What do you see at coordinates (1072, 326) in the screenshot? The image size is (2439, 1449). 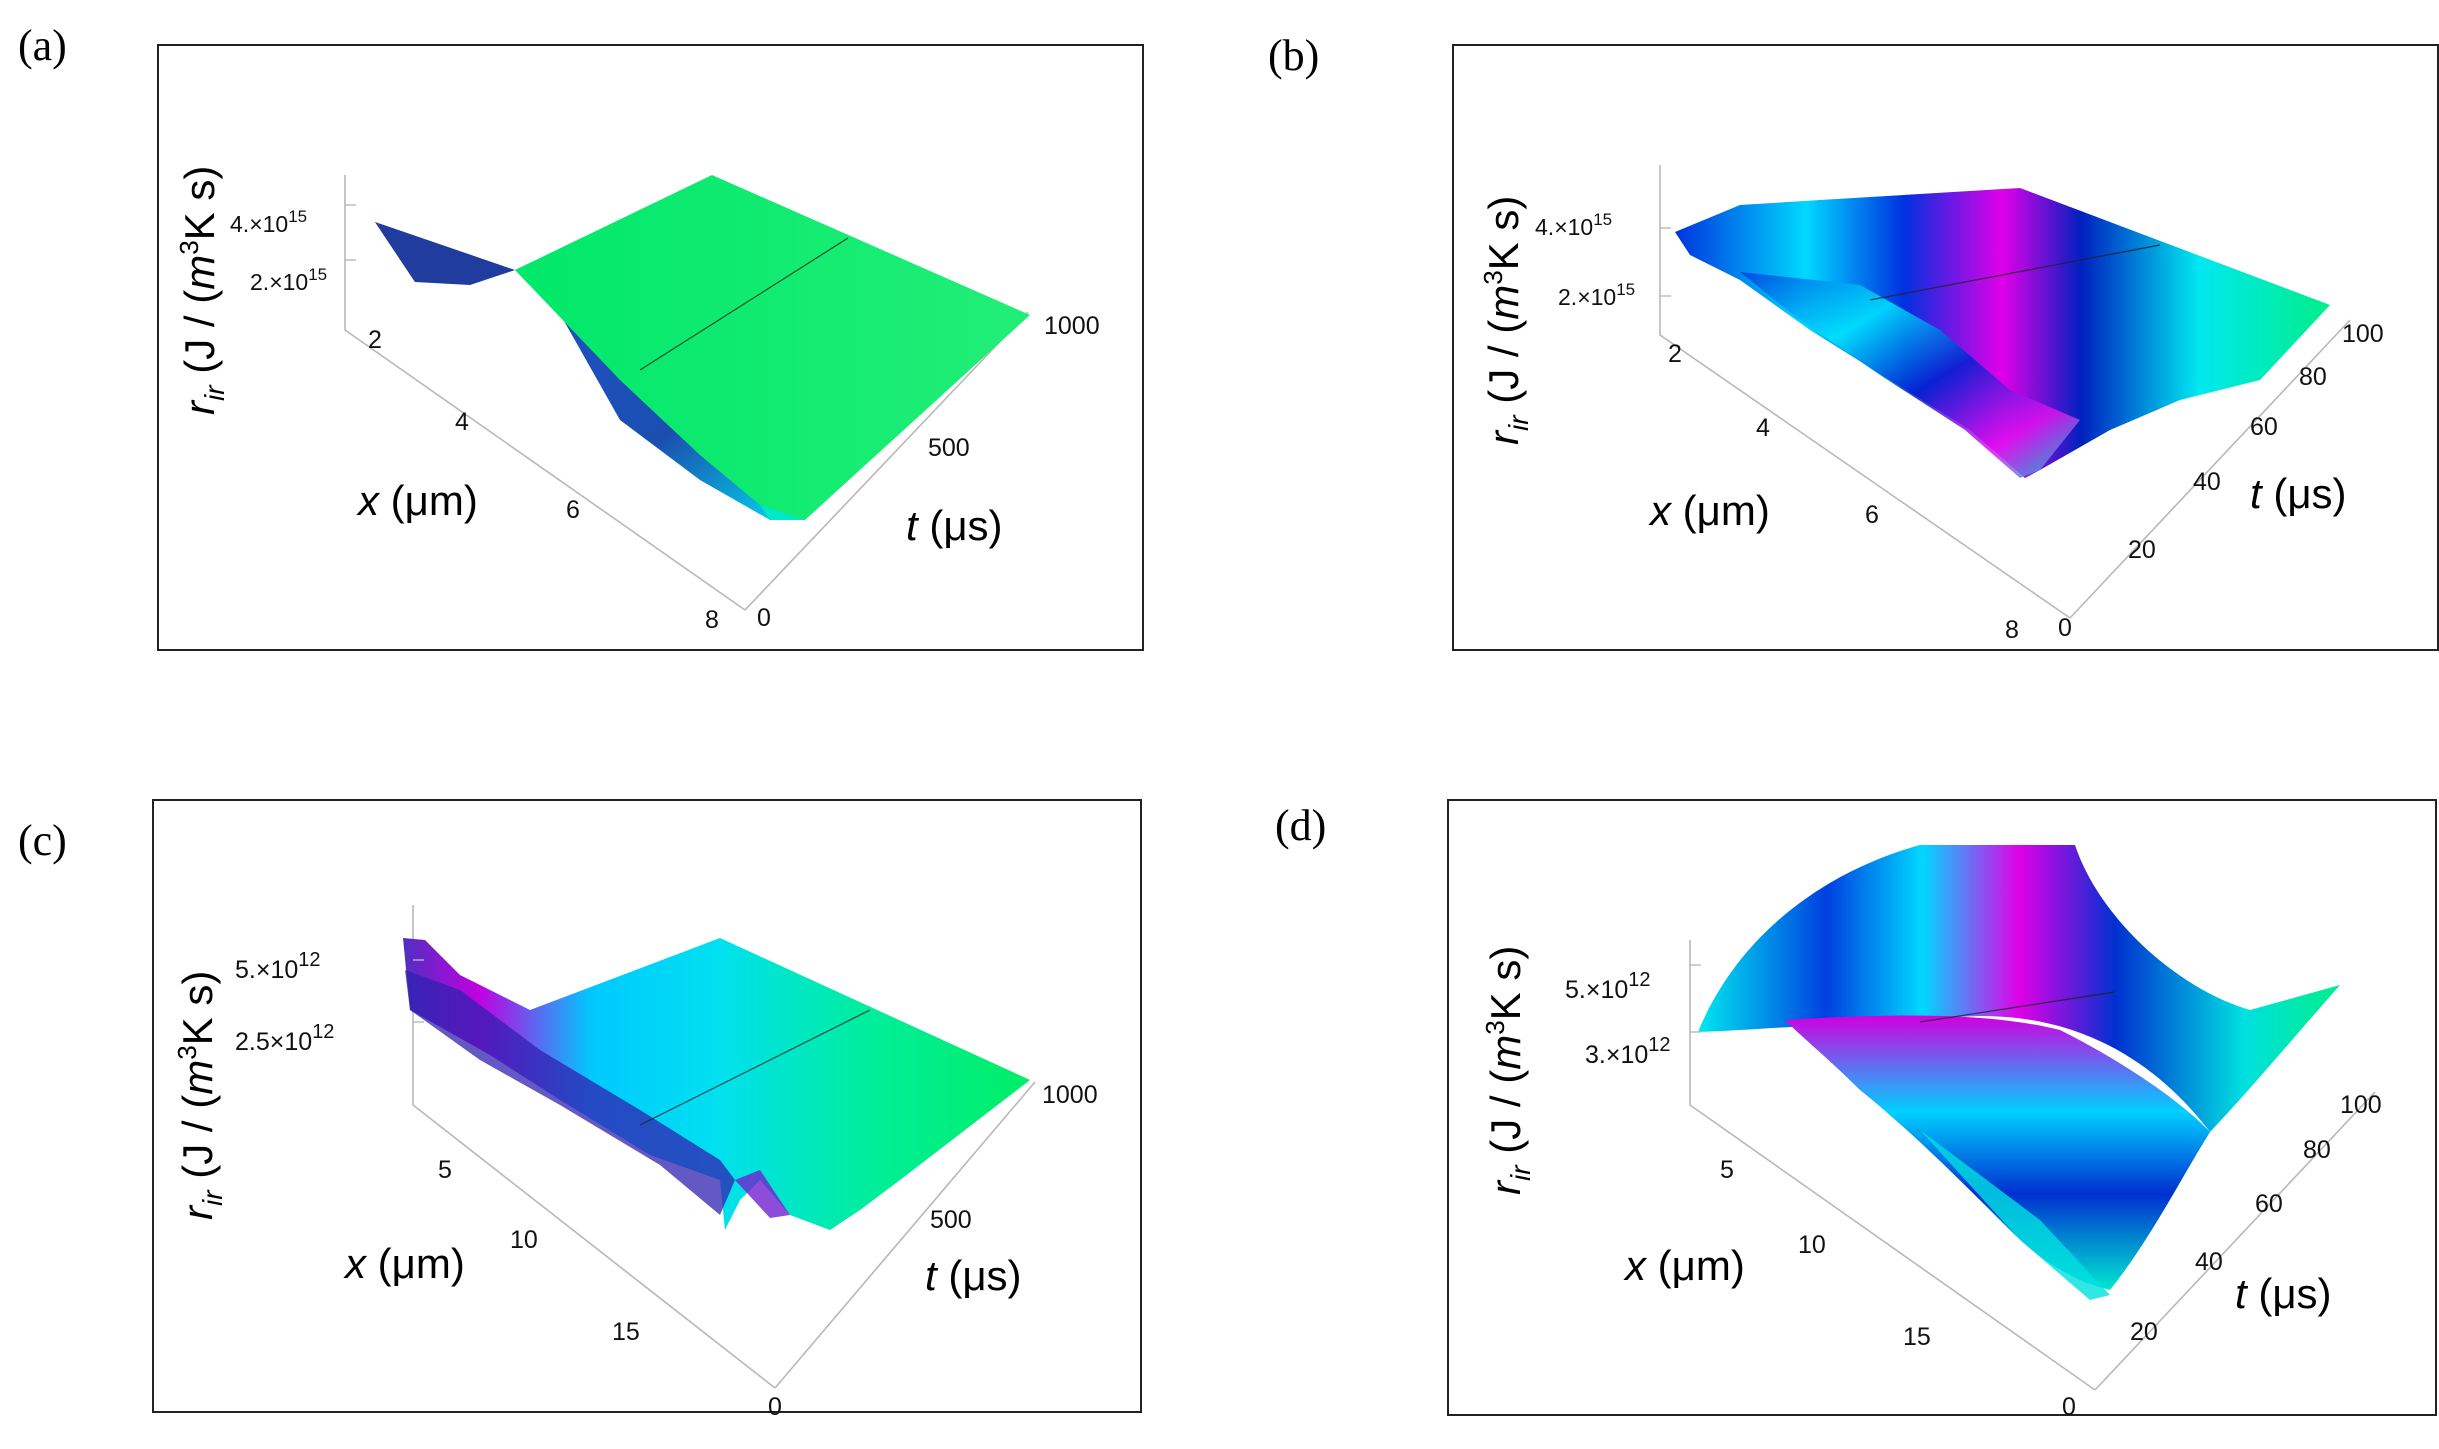 I see `panel-a-t-ticklabel: 1000` at bounding box center [1072, 326].